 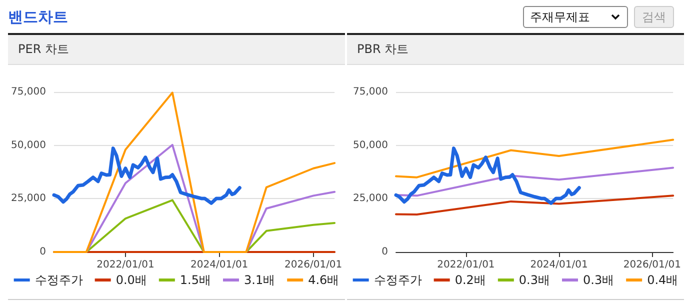 What do you see at coordinates (131, 280) in the screenshot?
I see `legend-label: 0.0배` at bounding box center [131, 280].